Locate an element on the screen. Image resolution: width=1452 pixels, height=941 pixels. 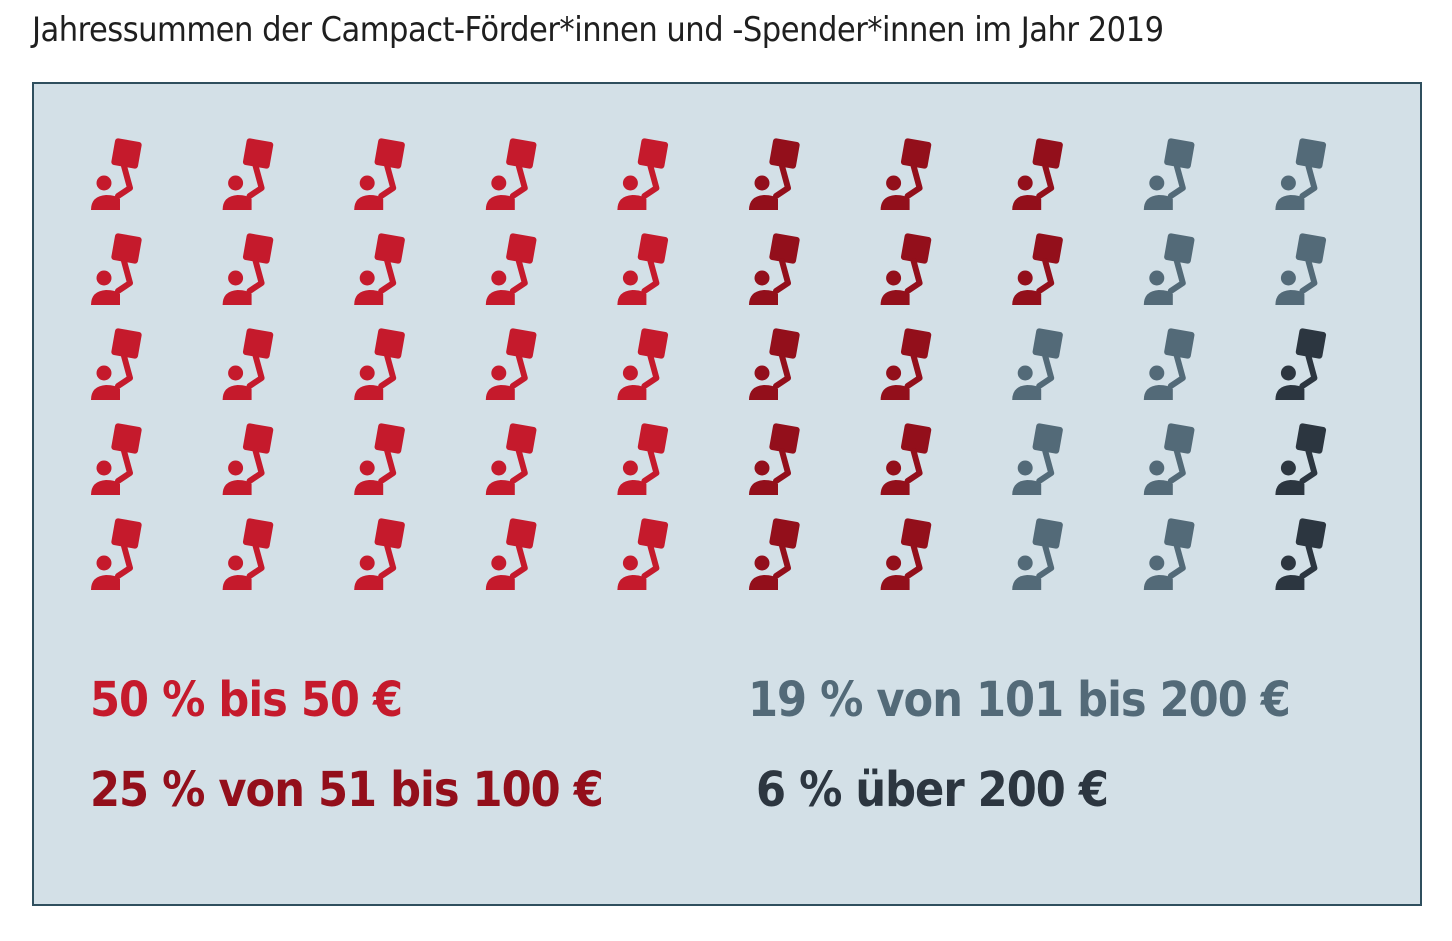
legend-item-101-to-200: 19 % von 101 bis 200 € is located at coordinates (1019, 700).